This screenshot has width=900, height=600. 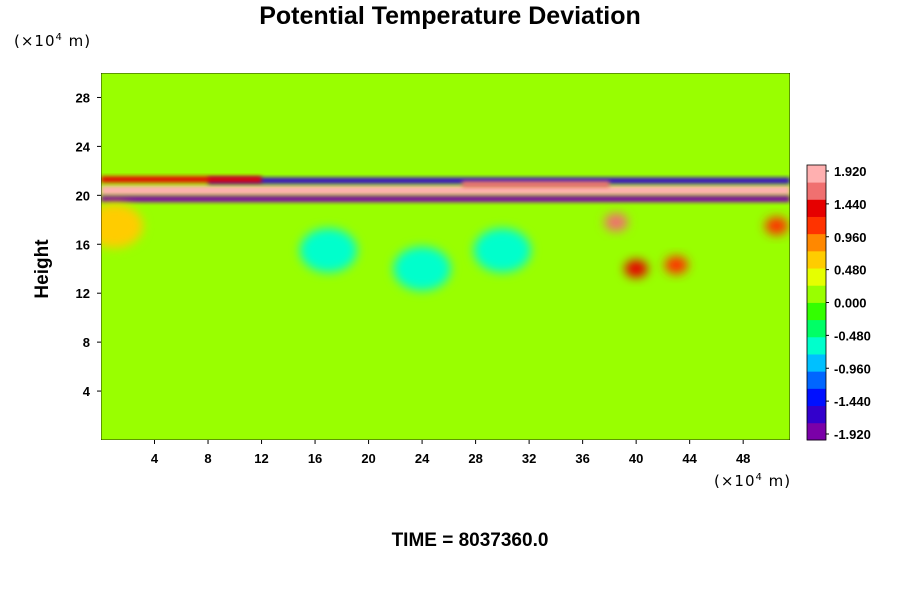 I want to click on y-tick-label: 20, so click(x=83, y=195).